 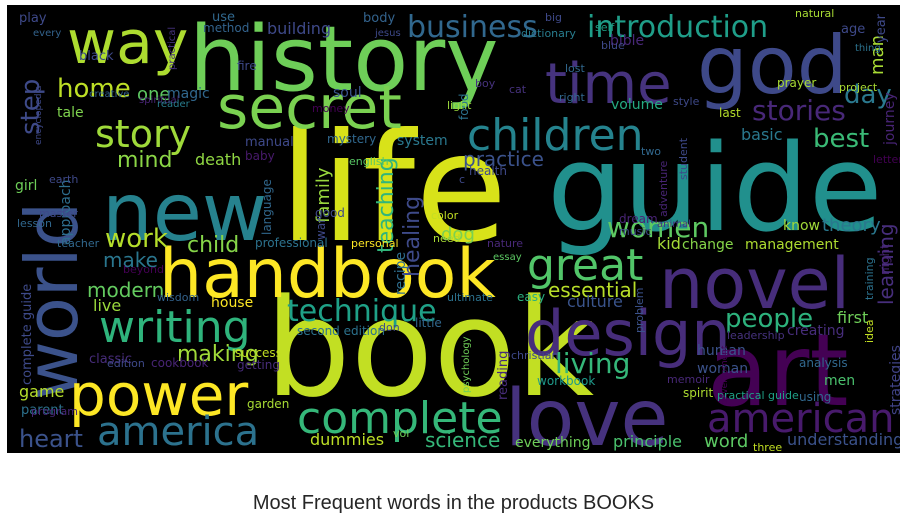 I want to click on cloud-word-food: food, so click(x=464, y=106).